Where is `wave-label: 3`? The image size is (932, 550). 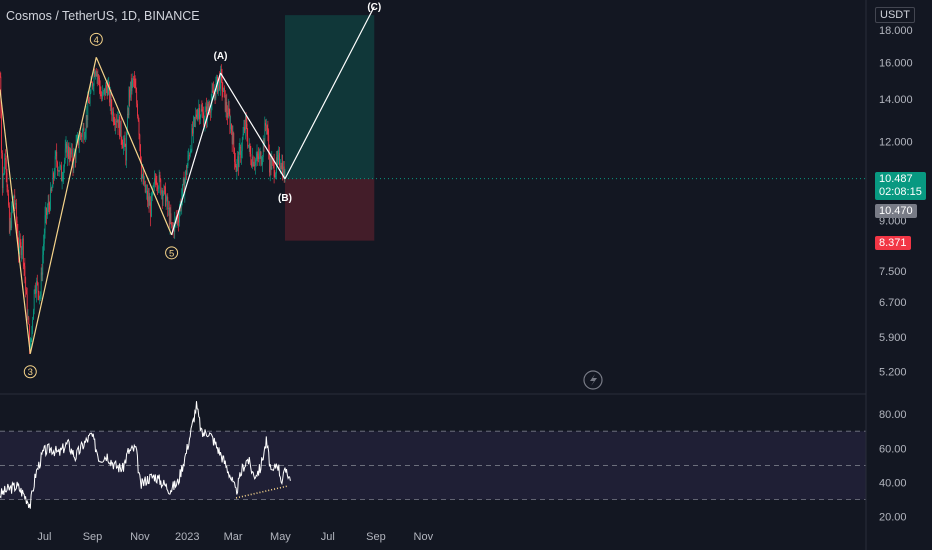
wave-label: 3 is located at coordinates (30, 372).